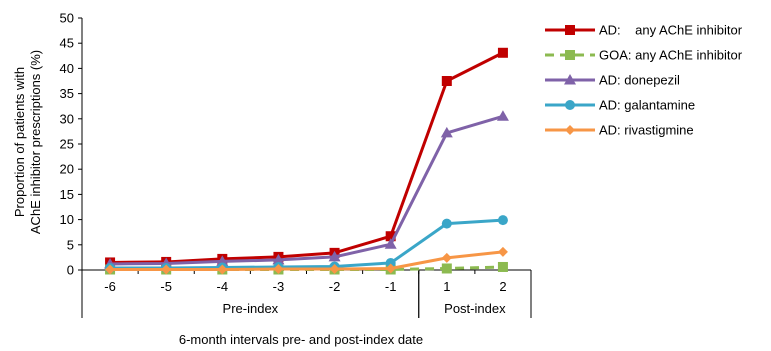  What do you see at coordinates (502, 286) in the screenshot?
I see `x-tick-label: 2` at bounding box center [502, 286].